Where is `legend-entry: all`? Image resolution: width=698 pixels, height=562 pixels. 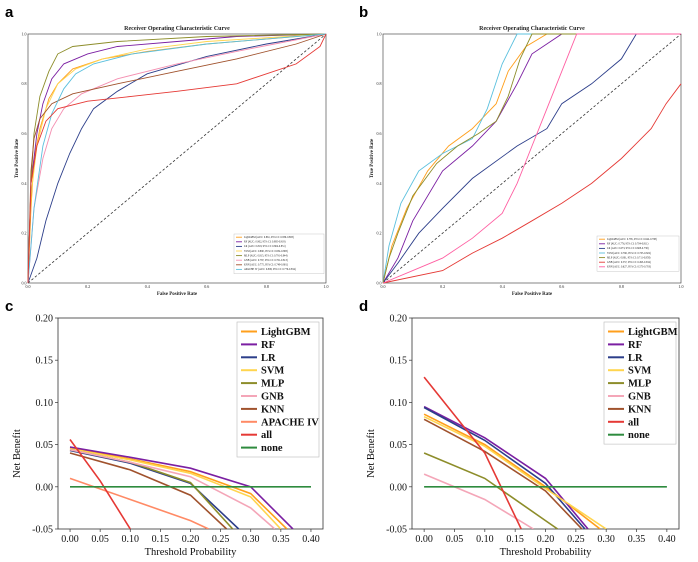 legend-entry: all is located at coordinates (266, 435).